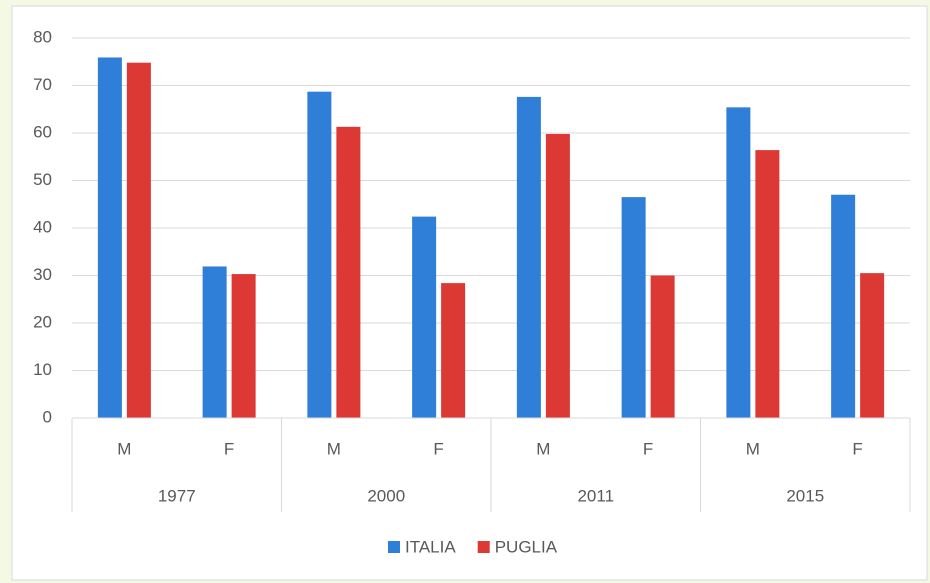 The height and width of the screenshot is (583, 930). Describe the element at coordinates (42, 274) in the screenshot. I see `y-tick-label: 30` at that location.